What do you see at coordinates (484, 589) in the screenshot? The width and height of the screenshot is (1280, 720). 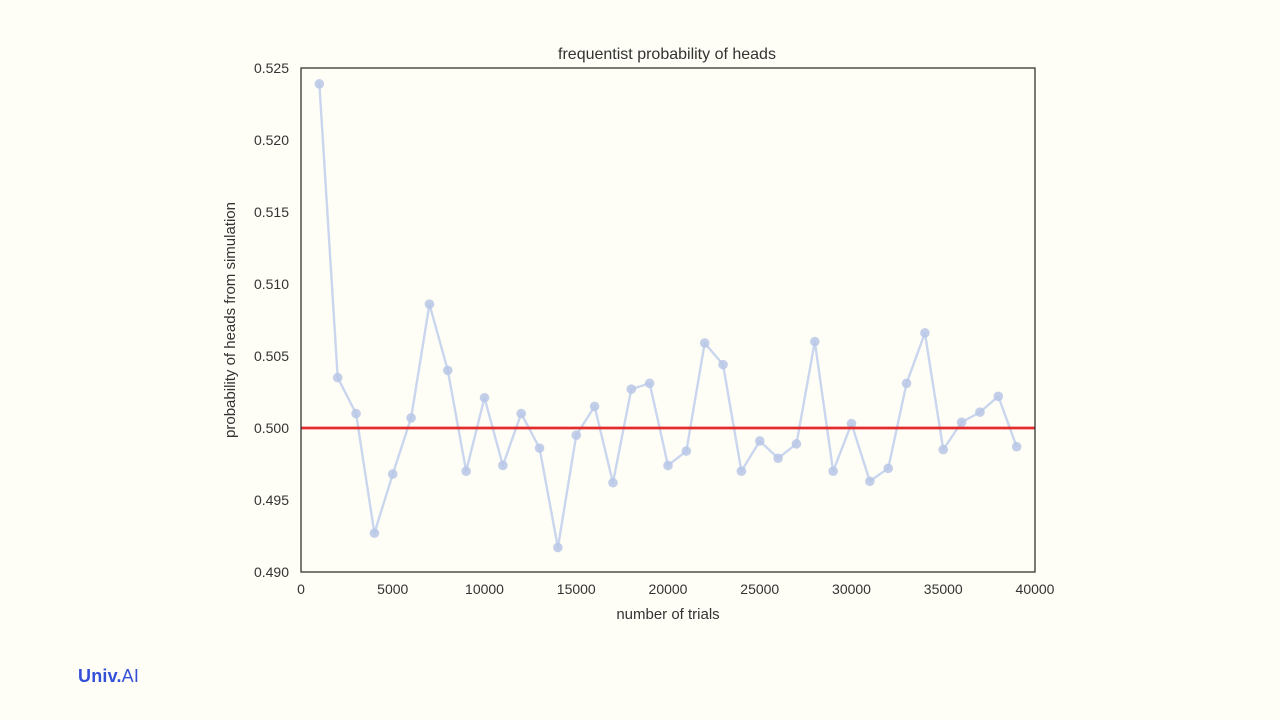 I see `x-tick-label: 10000` at bounding box center [484, 589].